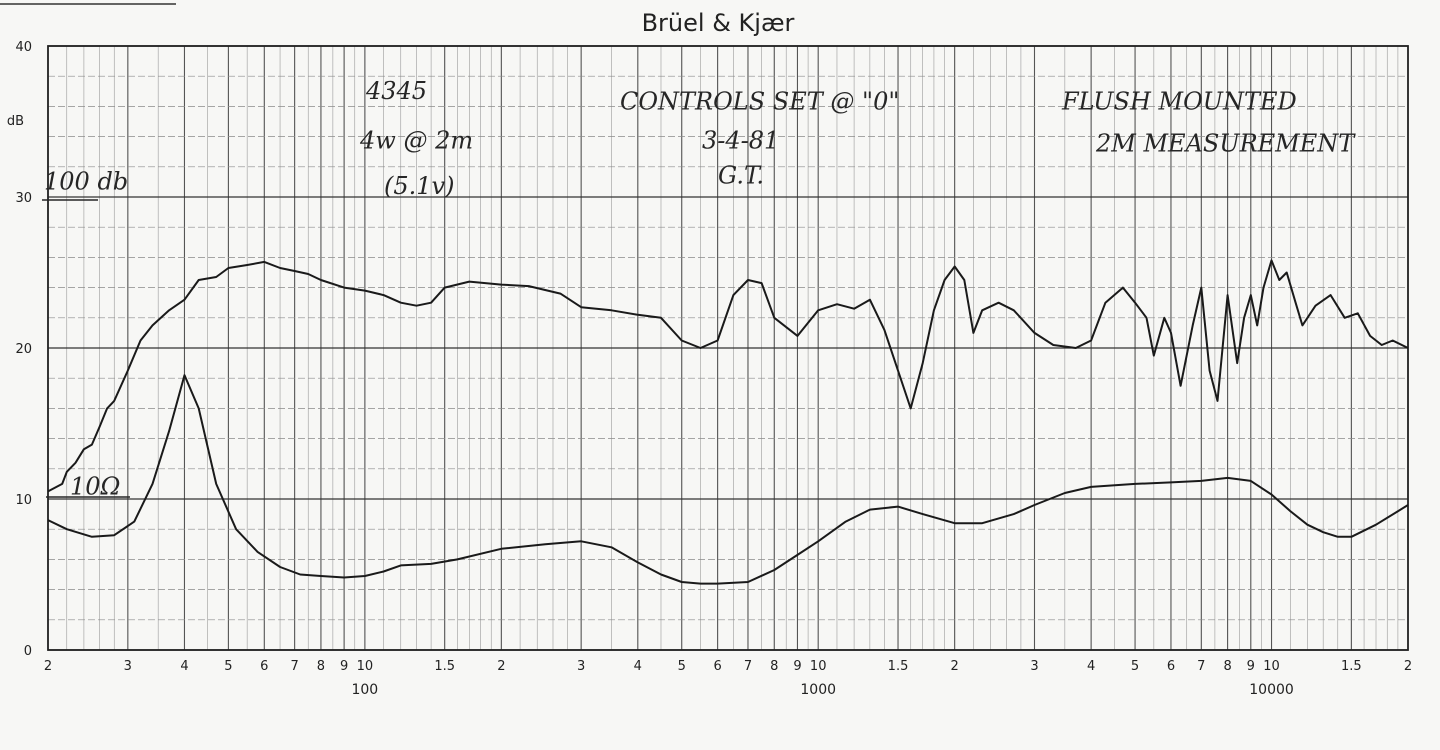 This screenshot has width=1440, height=750. What do you see at coordinates (23, 47) in the screenshot?
I see `y-tick-label: 40` at bounding box center [23, 47].